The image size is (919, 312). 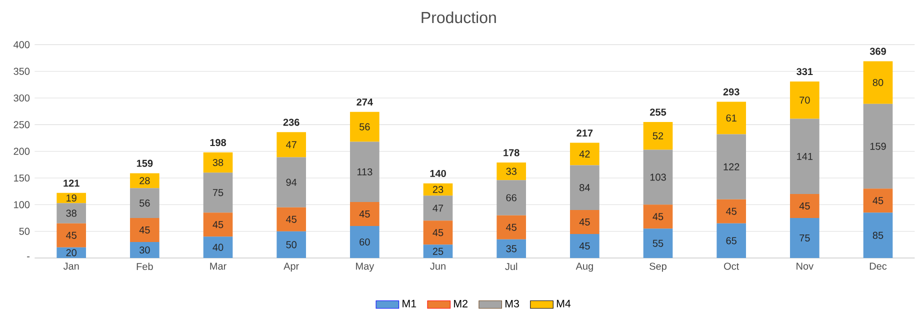 What do you see at coordinates (22, 71) in the screenshot?
I see `y-tick-label: 350` at bounding box center [22, 71].